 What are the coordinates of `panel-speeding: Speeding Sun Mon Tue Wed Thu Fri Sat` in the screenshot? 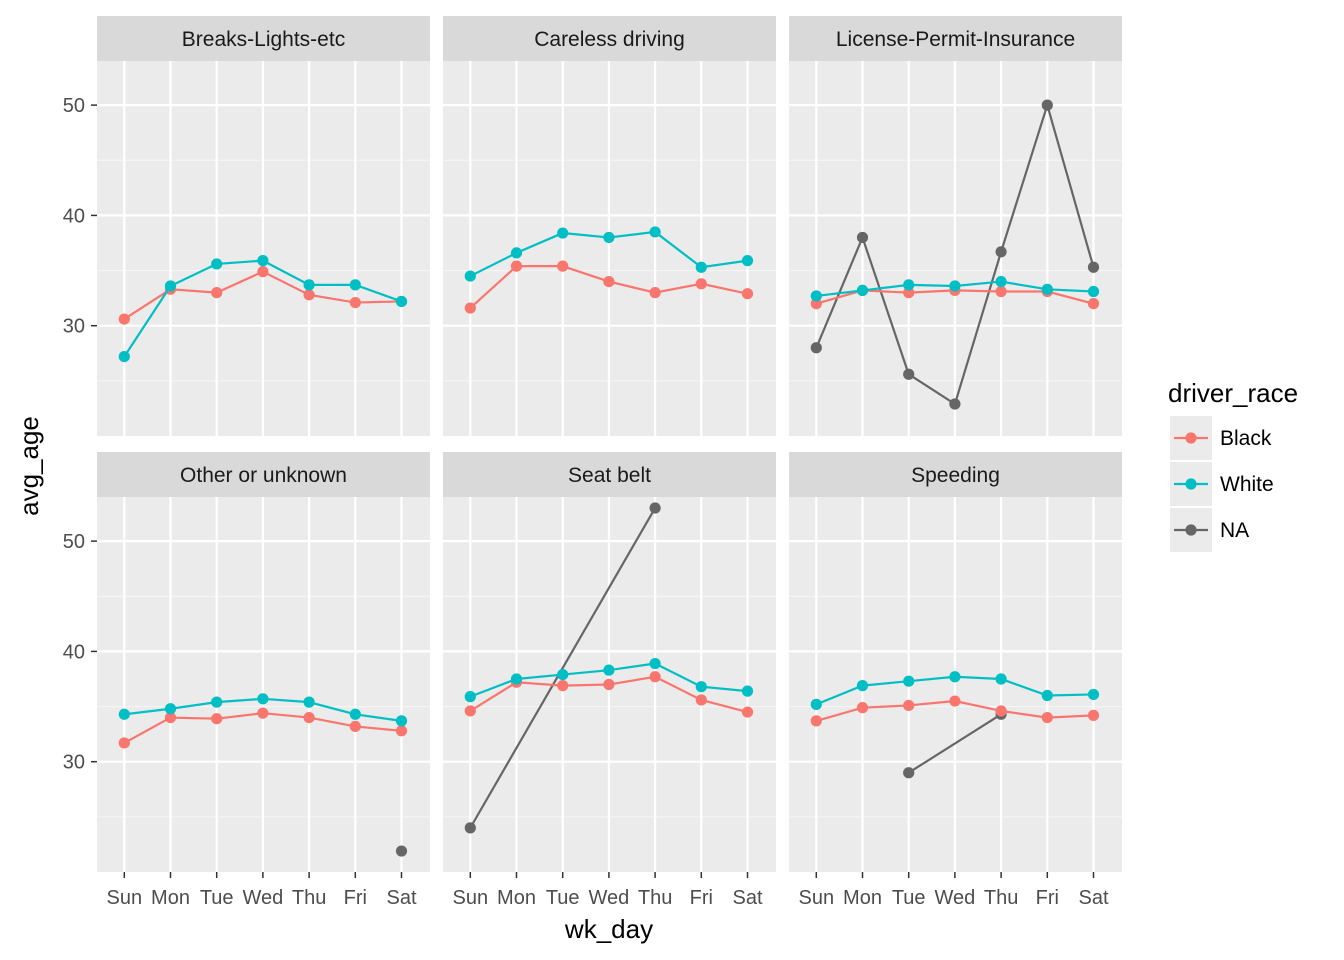 It's located at (955, 680).